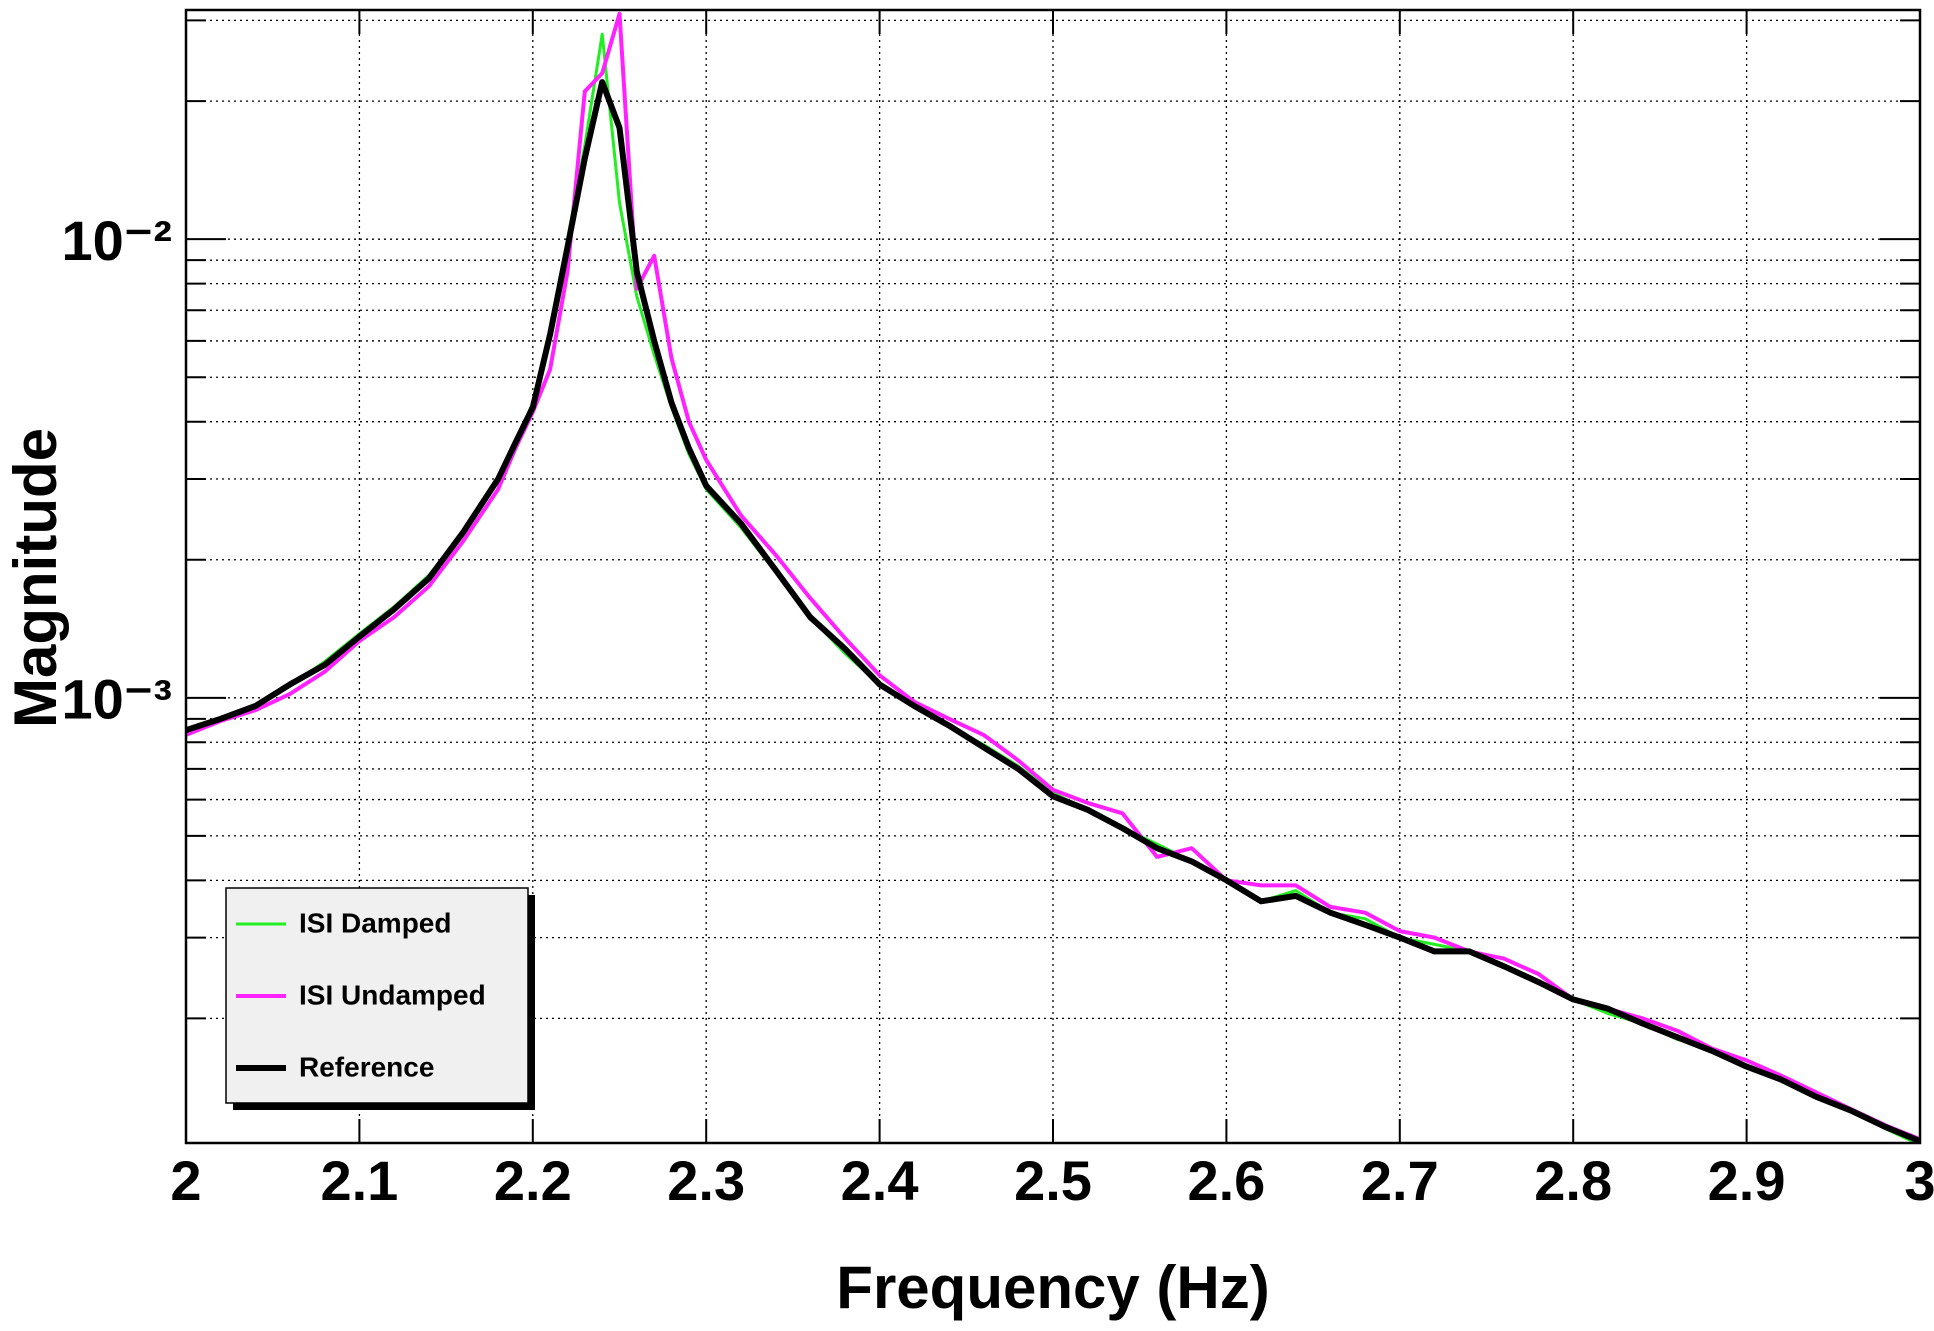 This screenshot has height=1331, width=1934. I want to click on x-tick-label: 2.2, so click(533, 1180).